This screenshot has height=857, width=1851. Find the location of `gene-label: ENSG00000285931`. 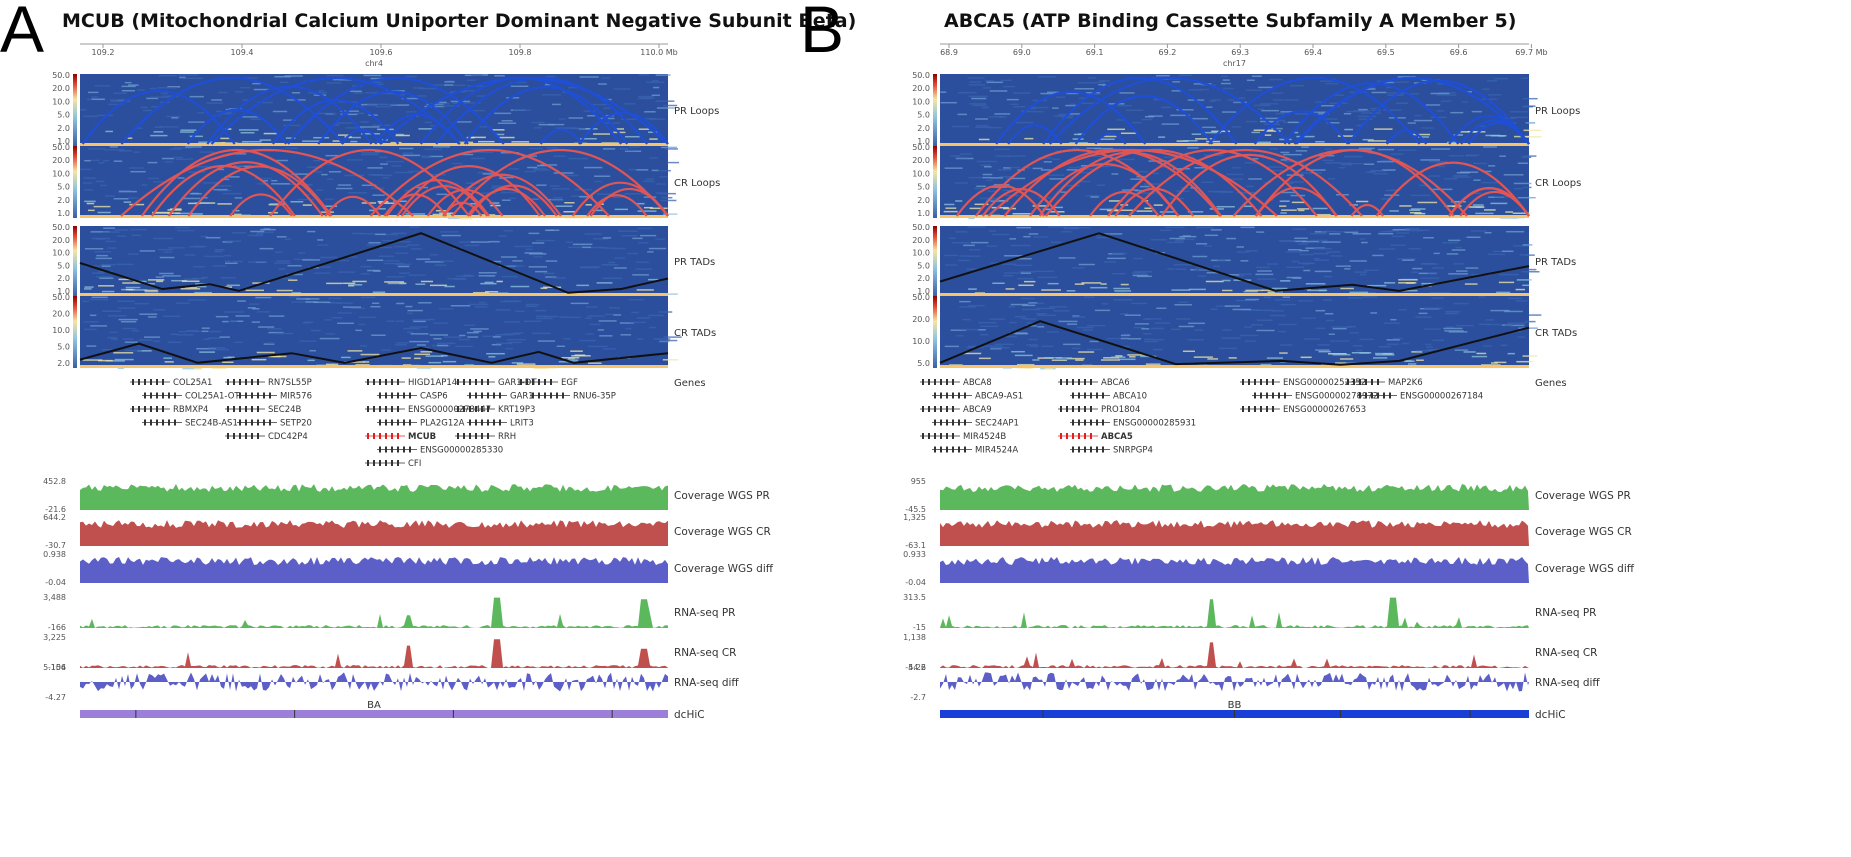

gene-label: ENSG00000285931 is located at coordinates (1154, 424).